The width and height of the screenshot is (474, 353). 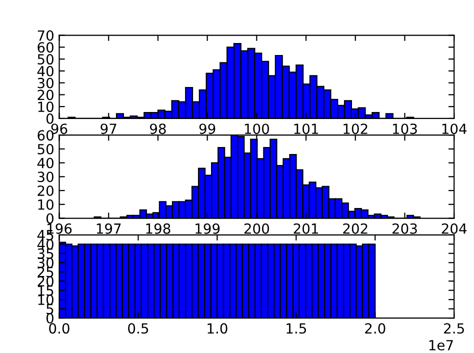 What do you see at coordinates (207, 129) in the screenshot?
I see `x-tick-label: 99` at bounding box center [207, 129].